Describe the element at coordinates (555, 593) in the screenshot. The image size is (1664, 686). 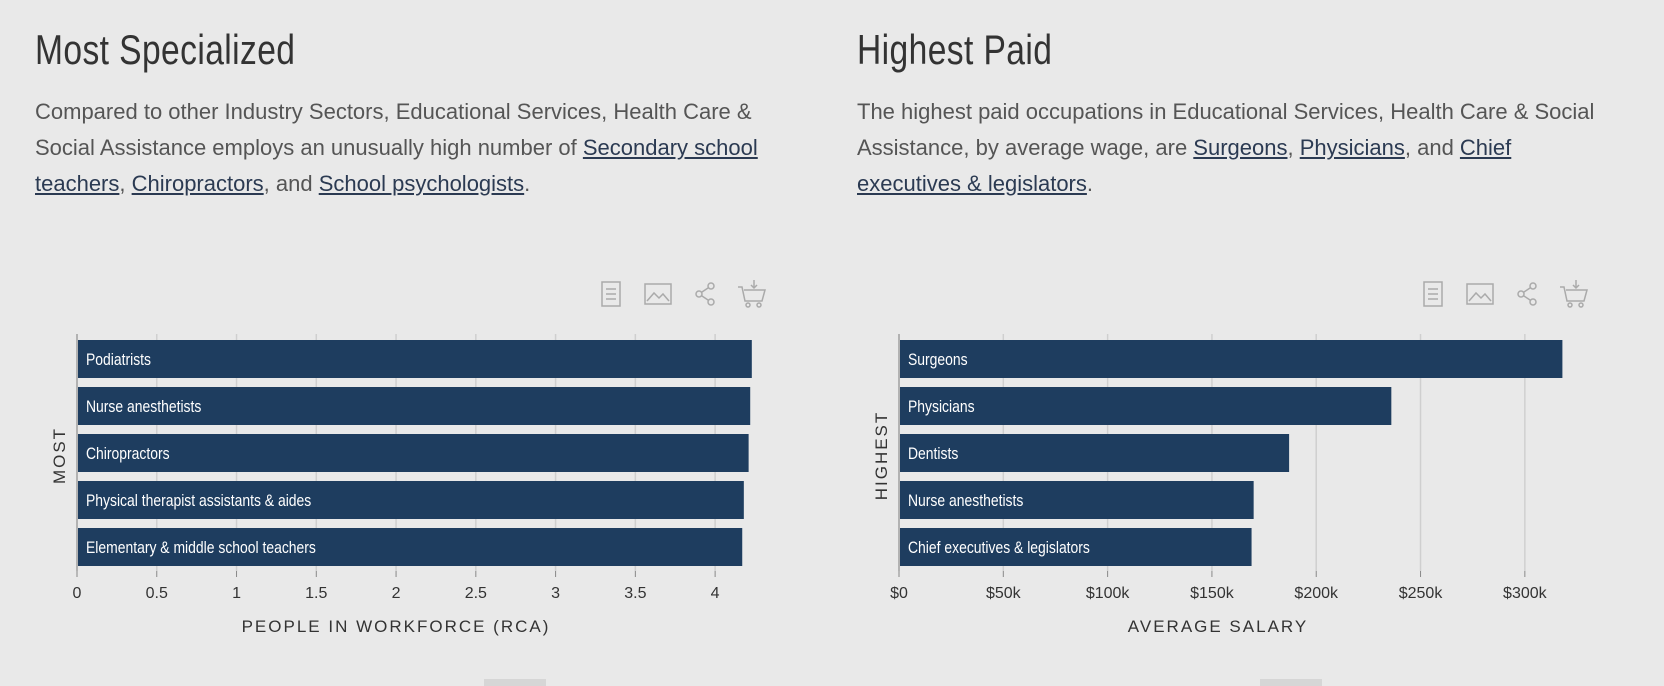
I see `x-tick-label: 3` at that location.